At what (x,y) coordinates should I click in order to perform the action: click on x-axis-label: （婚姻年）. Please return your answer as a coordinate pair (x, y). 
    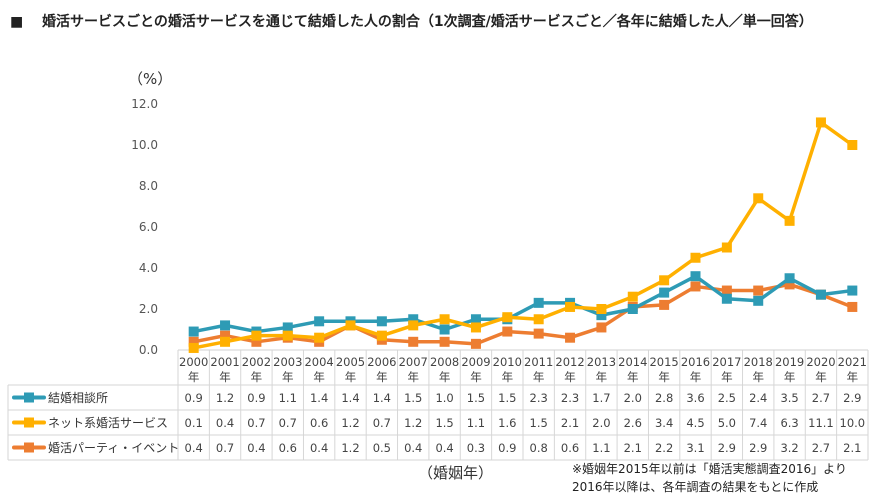
    Looking at the image, I should click on (456, 473).